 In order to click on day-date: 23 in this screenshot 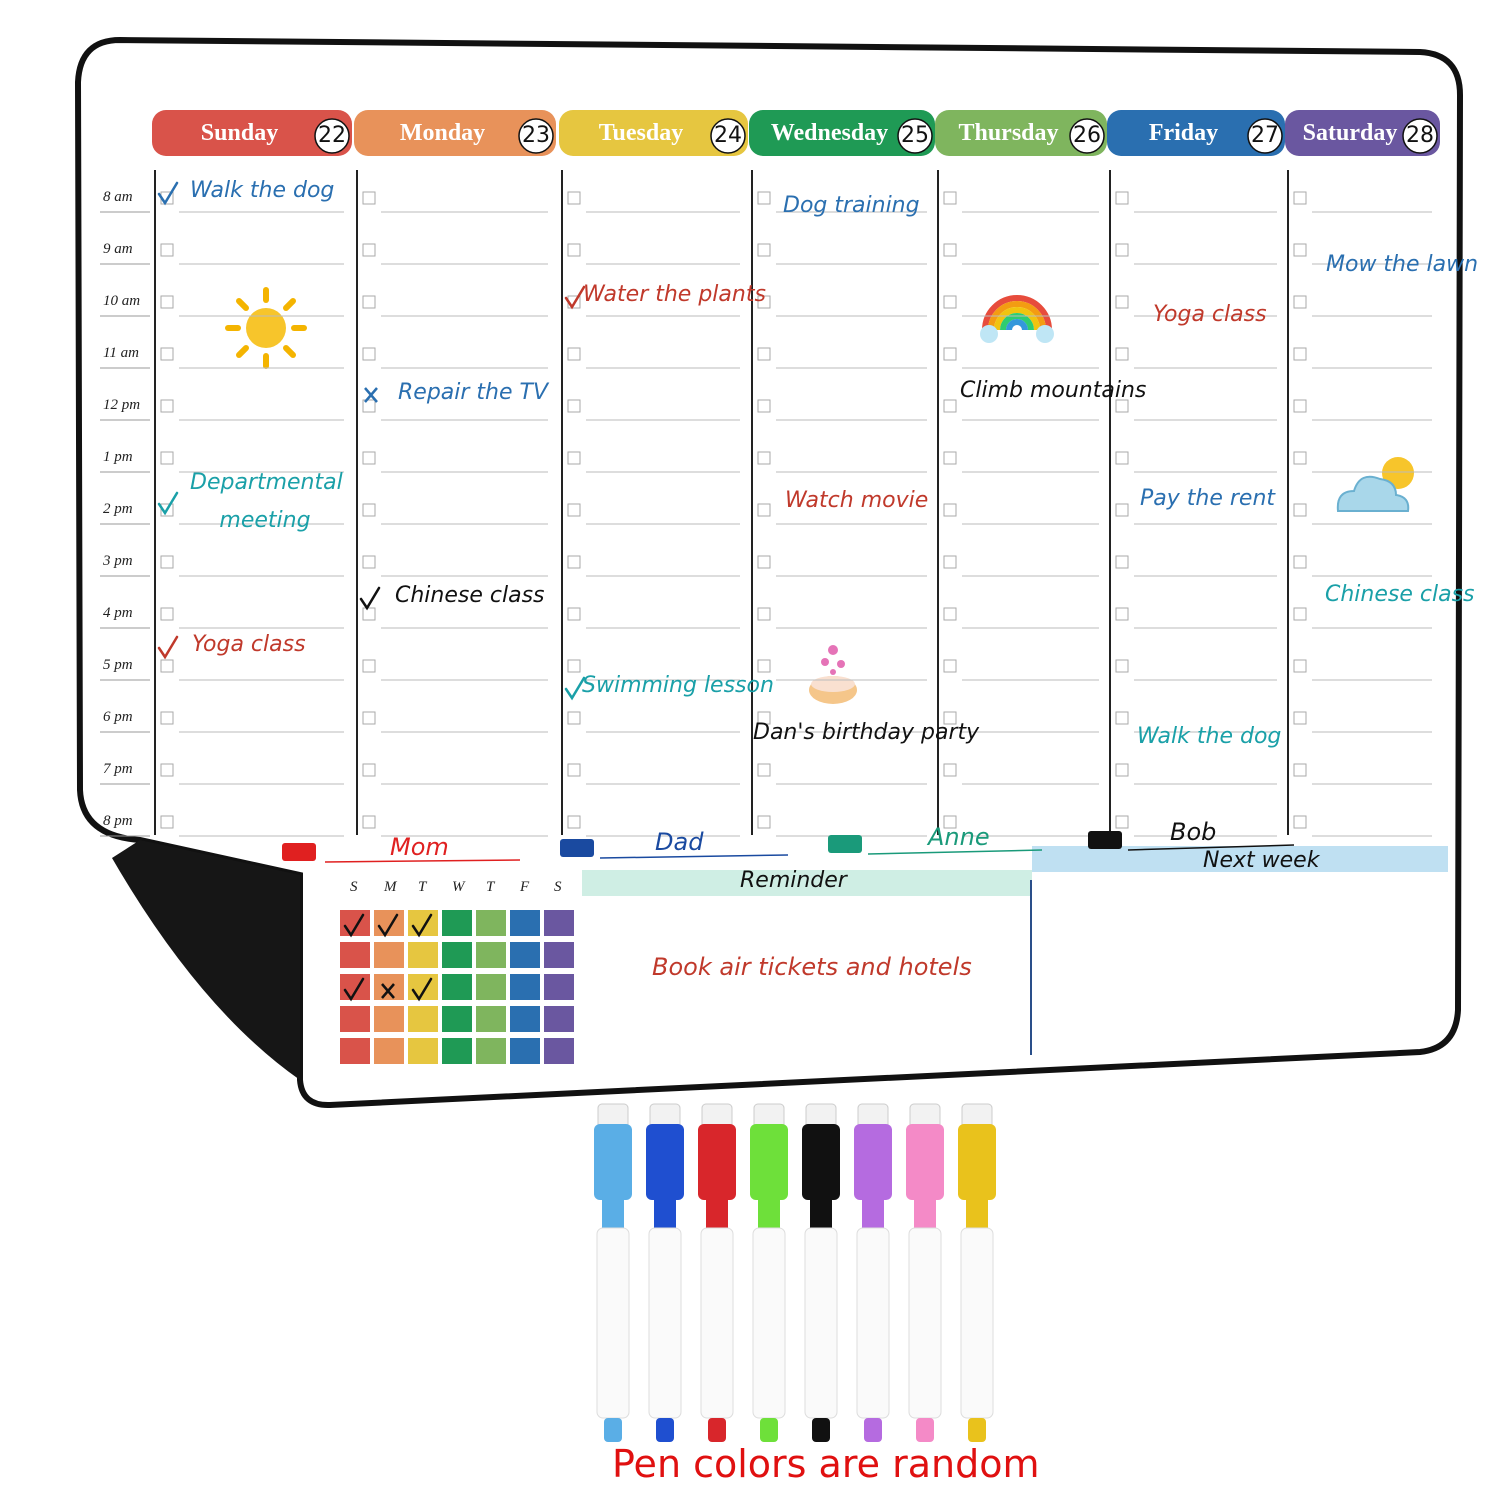, I will do `click(536, 135)`.